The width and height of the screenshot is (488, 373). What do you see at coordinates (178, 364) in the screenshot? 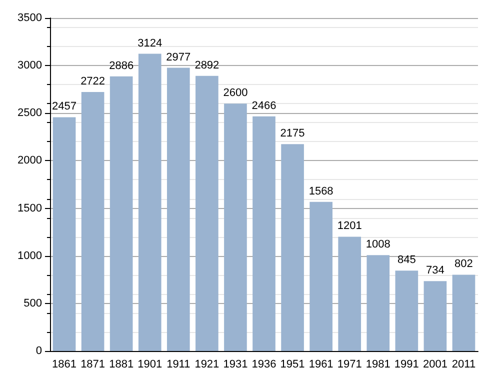
I see `x-tick-label: 1911` at bounding box center [178, 364].